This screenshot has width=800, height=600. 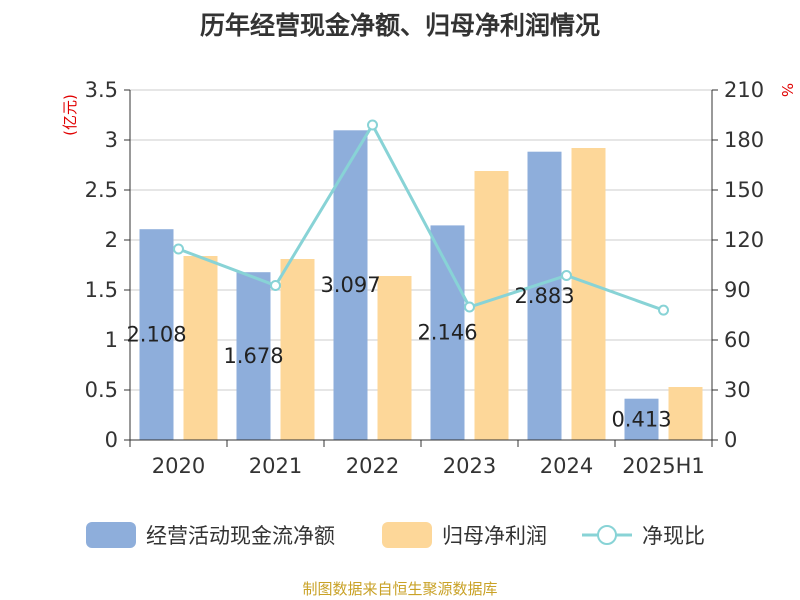 What do you see at coordinates (350, 285) in the screenshot?
I see `data-label: 3.097` at bounding box center [350, 285].